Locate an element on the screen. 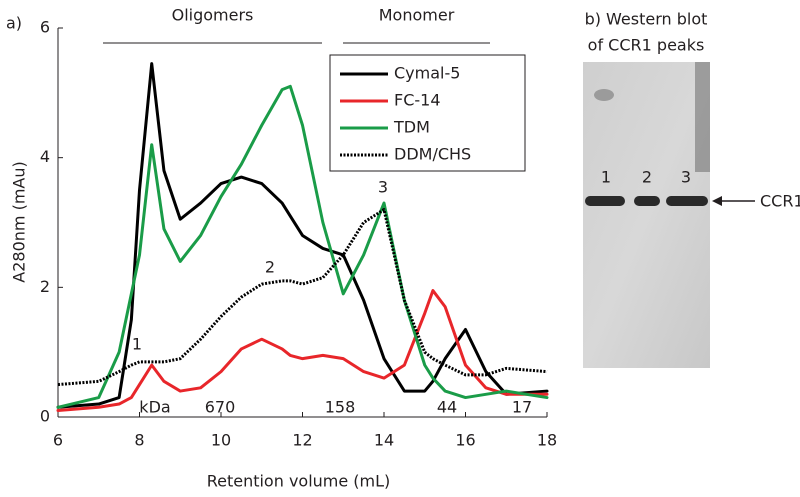 The image size is (800, 497). peak-label: 2 is located at coordinates (270, 267).